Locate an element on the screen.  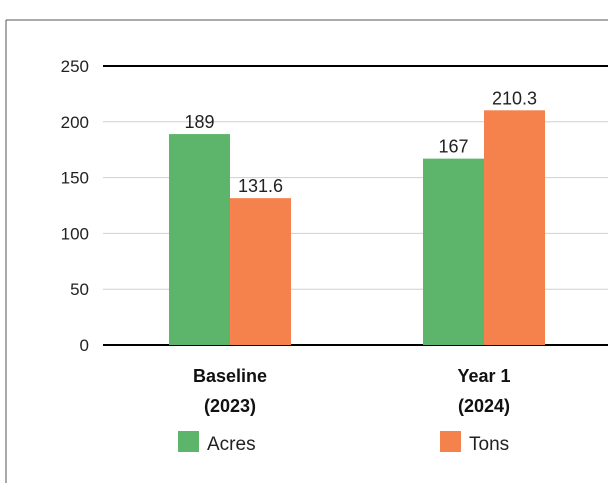
y-tick-label: 200 is located at coordinates (75, 122).